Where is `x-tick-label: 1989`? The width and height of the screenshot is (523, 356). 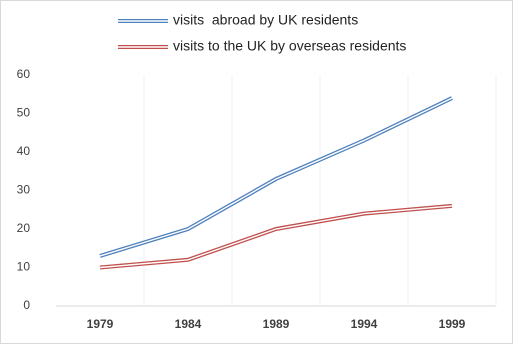
x-tick-label: 1989 is located at coordinates (276, 324).